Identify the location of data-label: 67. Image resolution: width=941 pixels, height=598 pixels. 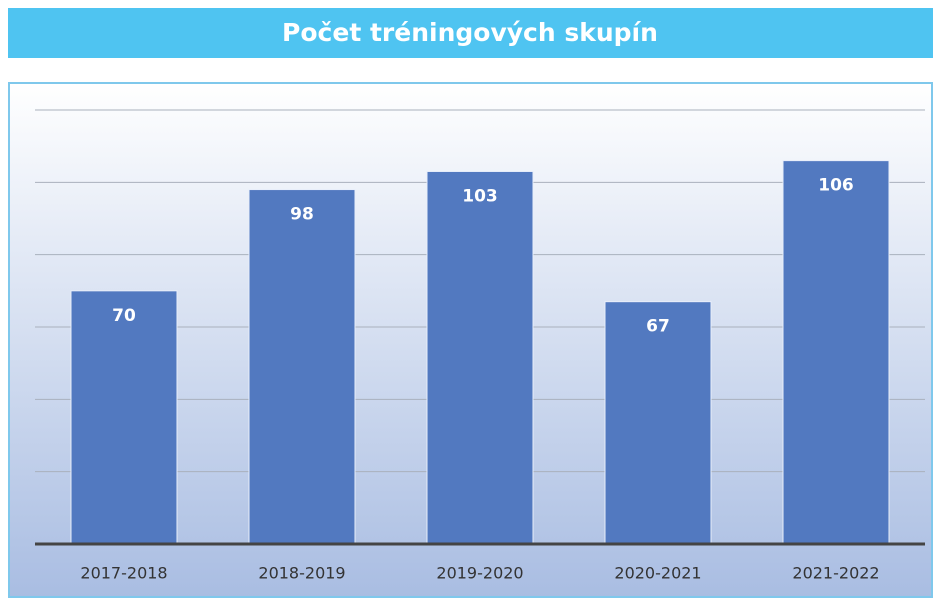
(658, 327).